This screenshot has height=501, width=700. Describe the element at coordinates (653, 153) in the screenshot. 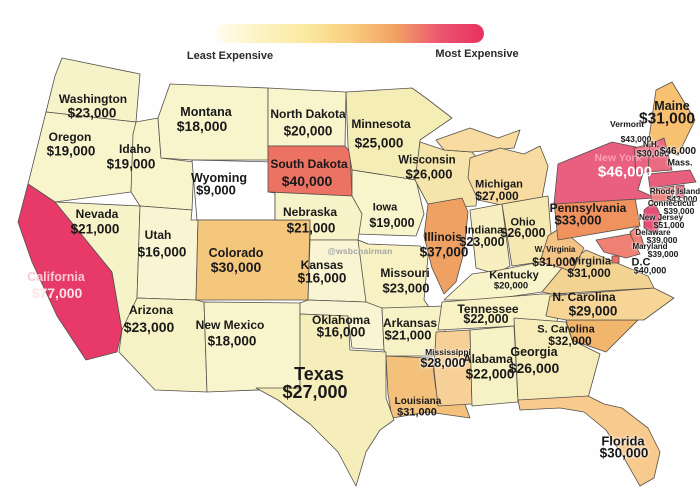

I see `label-nh-value: $30,000` at that location.